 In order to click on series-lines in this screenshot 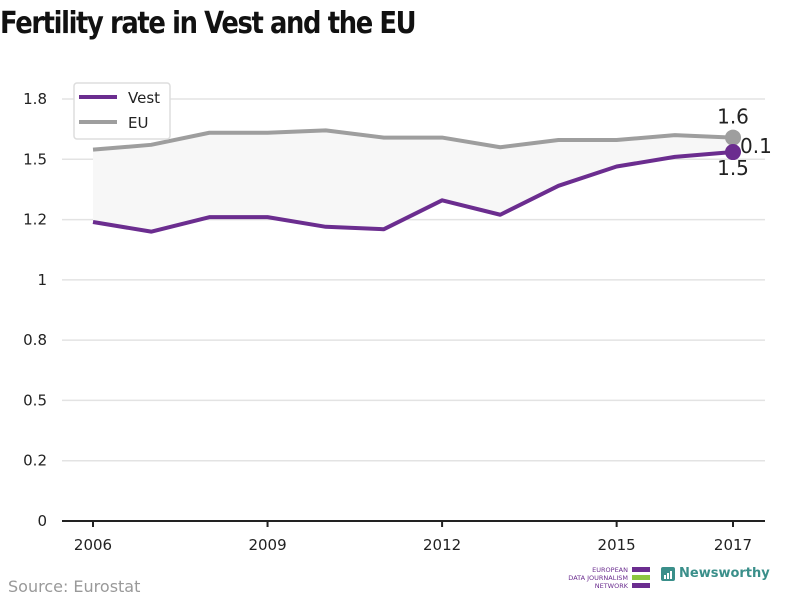, I will do `click(413, 181)`.